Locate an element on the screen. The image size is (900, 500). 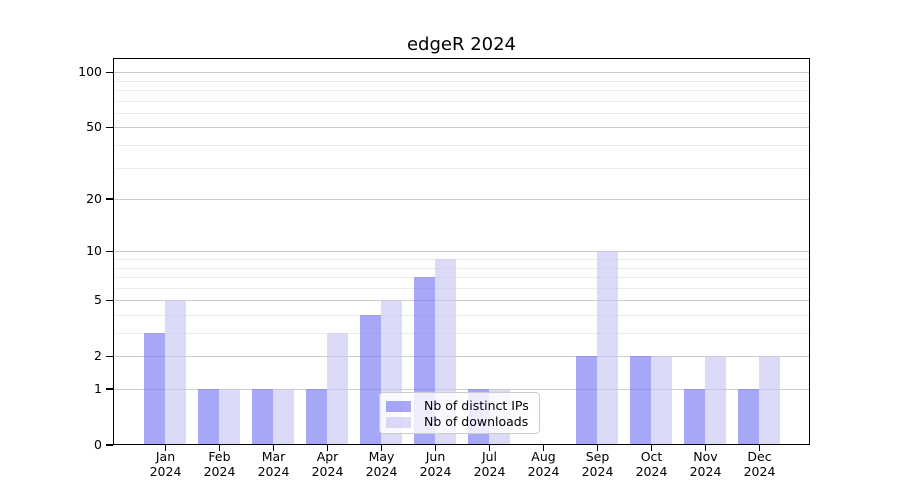
legend: Nb of distinct IPs Nb of downloads is located at coordinates (459, 413).